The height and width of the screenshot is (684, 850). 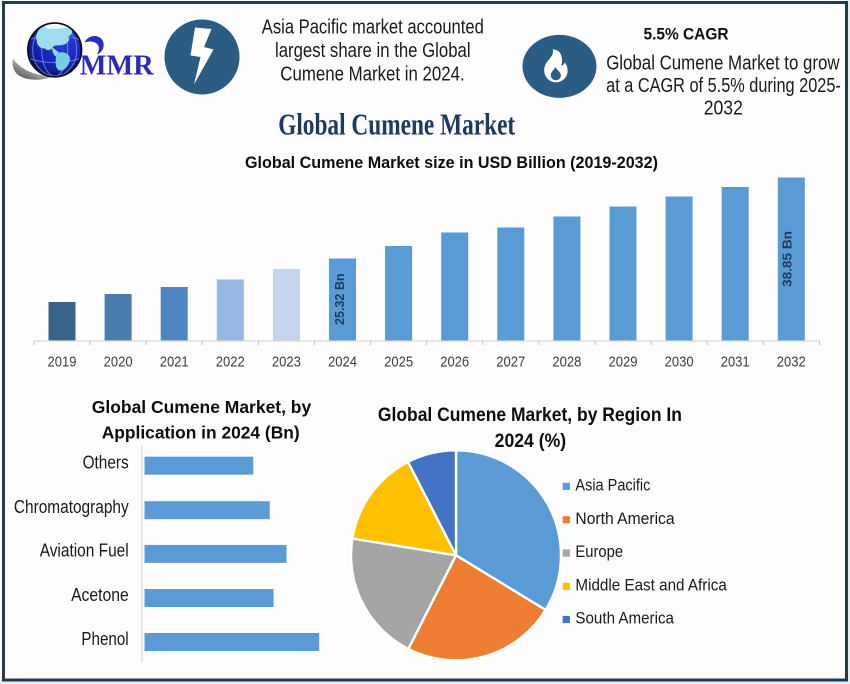 I want to click on svg-text: 2020, so click(x=118, y=361).